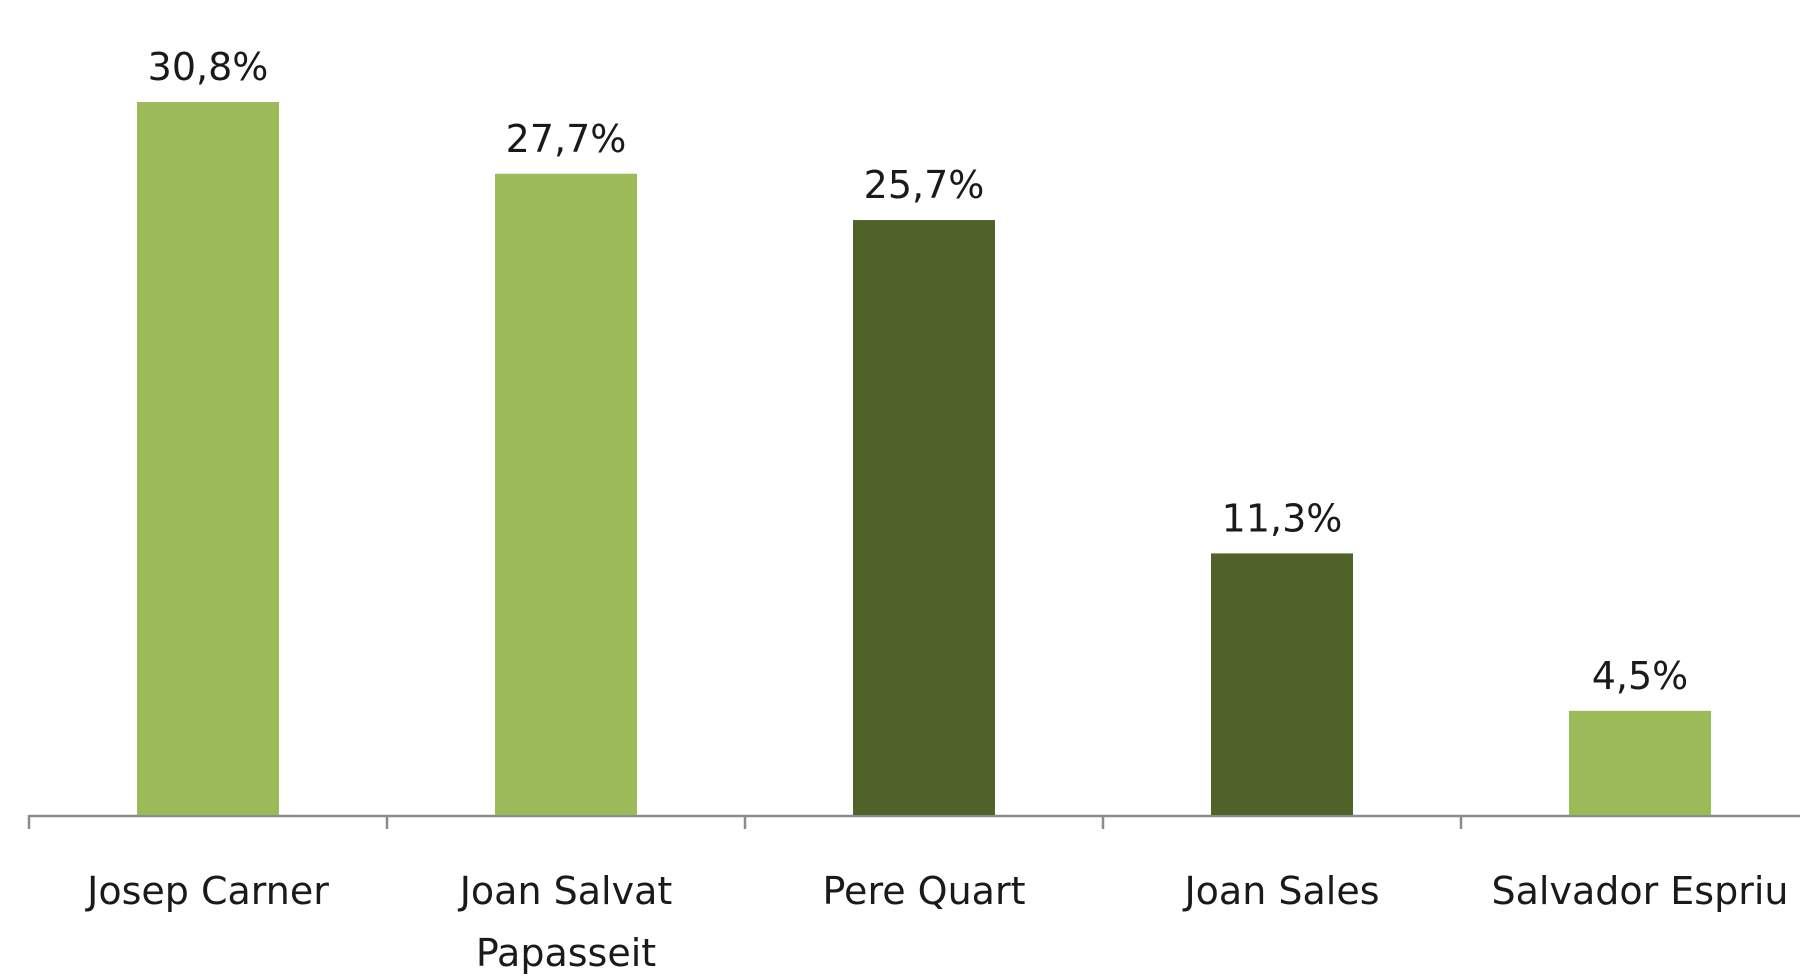 The height and width of the screenshot is (976, 1800). Describe the element at coordinates (566, 922) in the screenshot. I see `x-tick-label: Joan Salvat Papasseit` at that location.